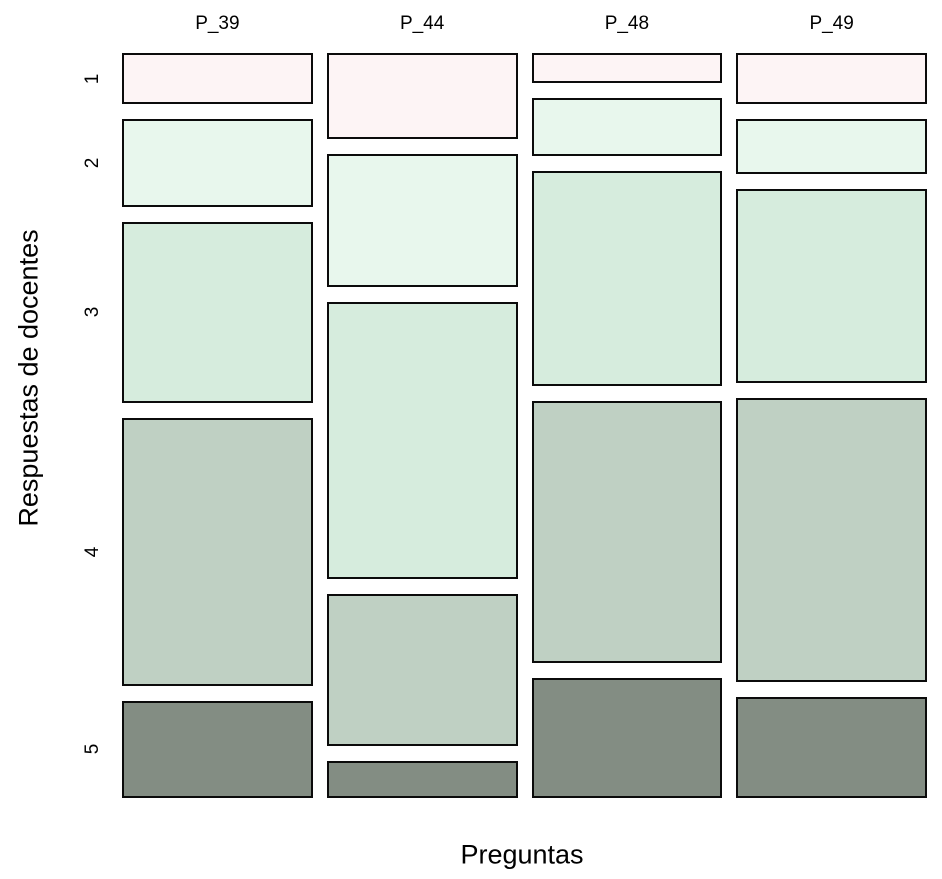 The image size is (942, 879). What do you see at coordinates (92, 312) in the screenshot?
I see `row-label-3: 3` at bounding box center [92, 312].